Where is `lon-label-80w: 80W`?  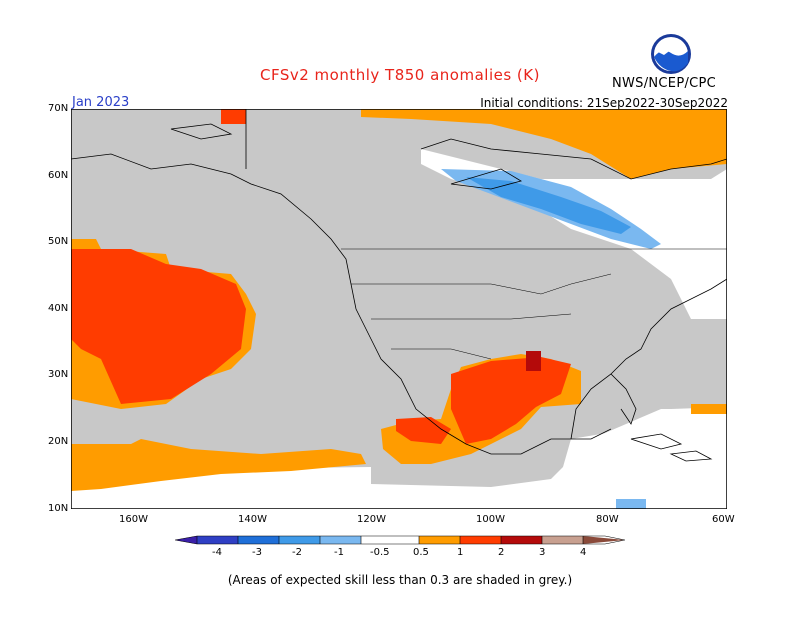
lon-label-80w: 80W is located at coordinates (607, 519).